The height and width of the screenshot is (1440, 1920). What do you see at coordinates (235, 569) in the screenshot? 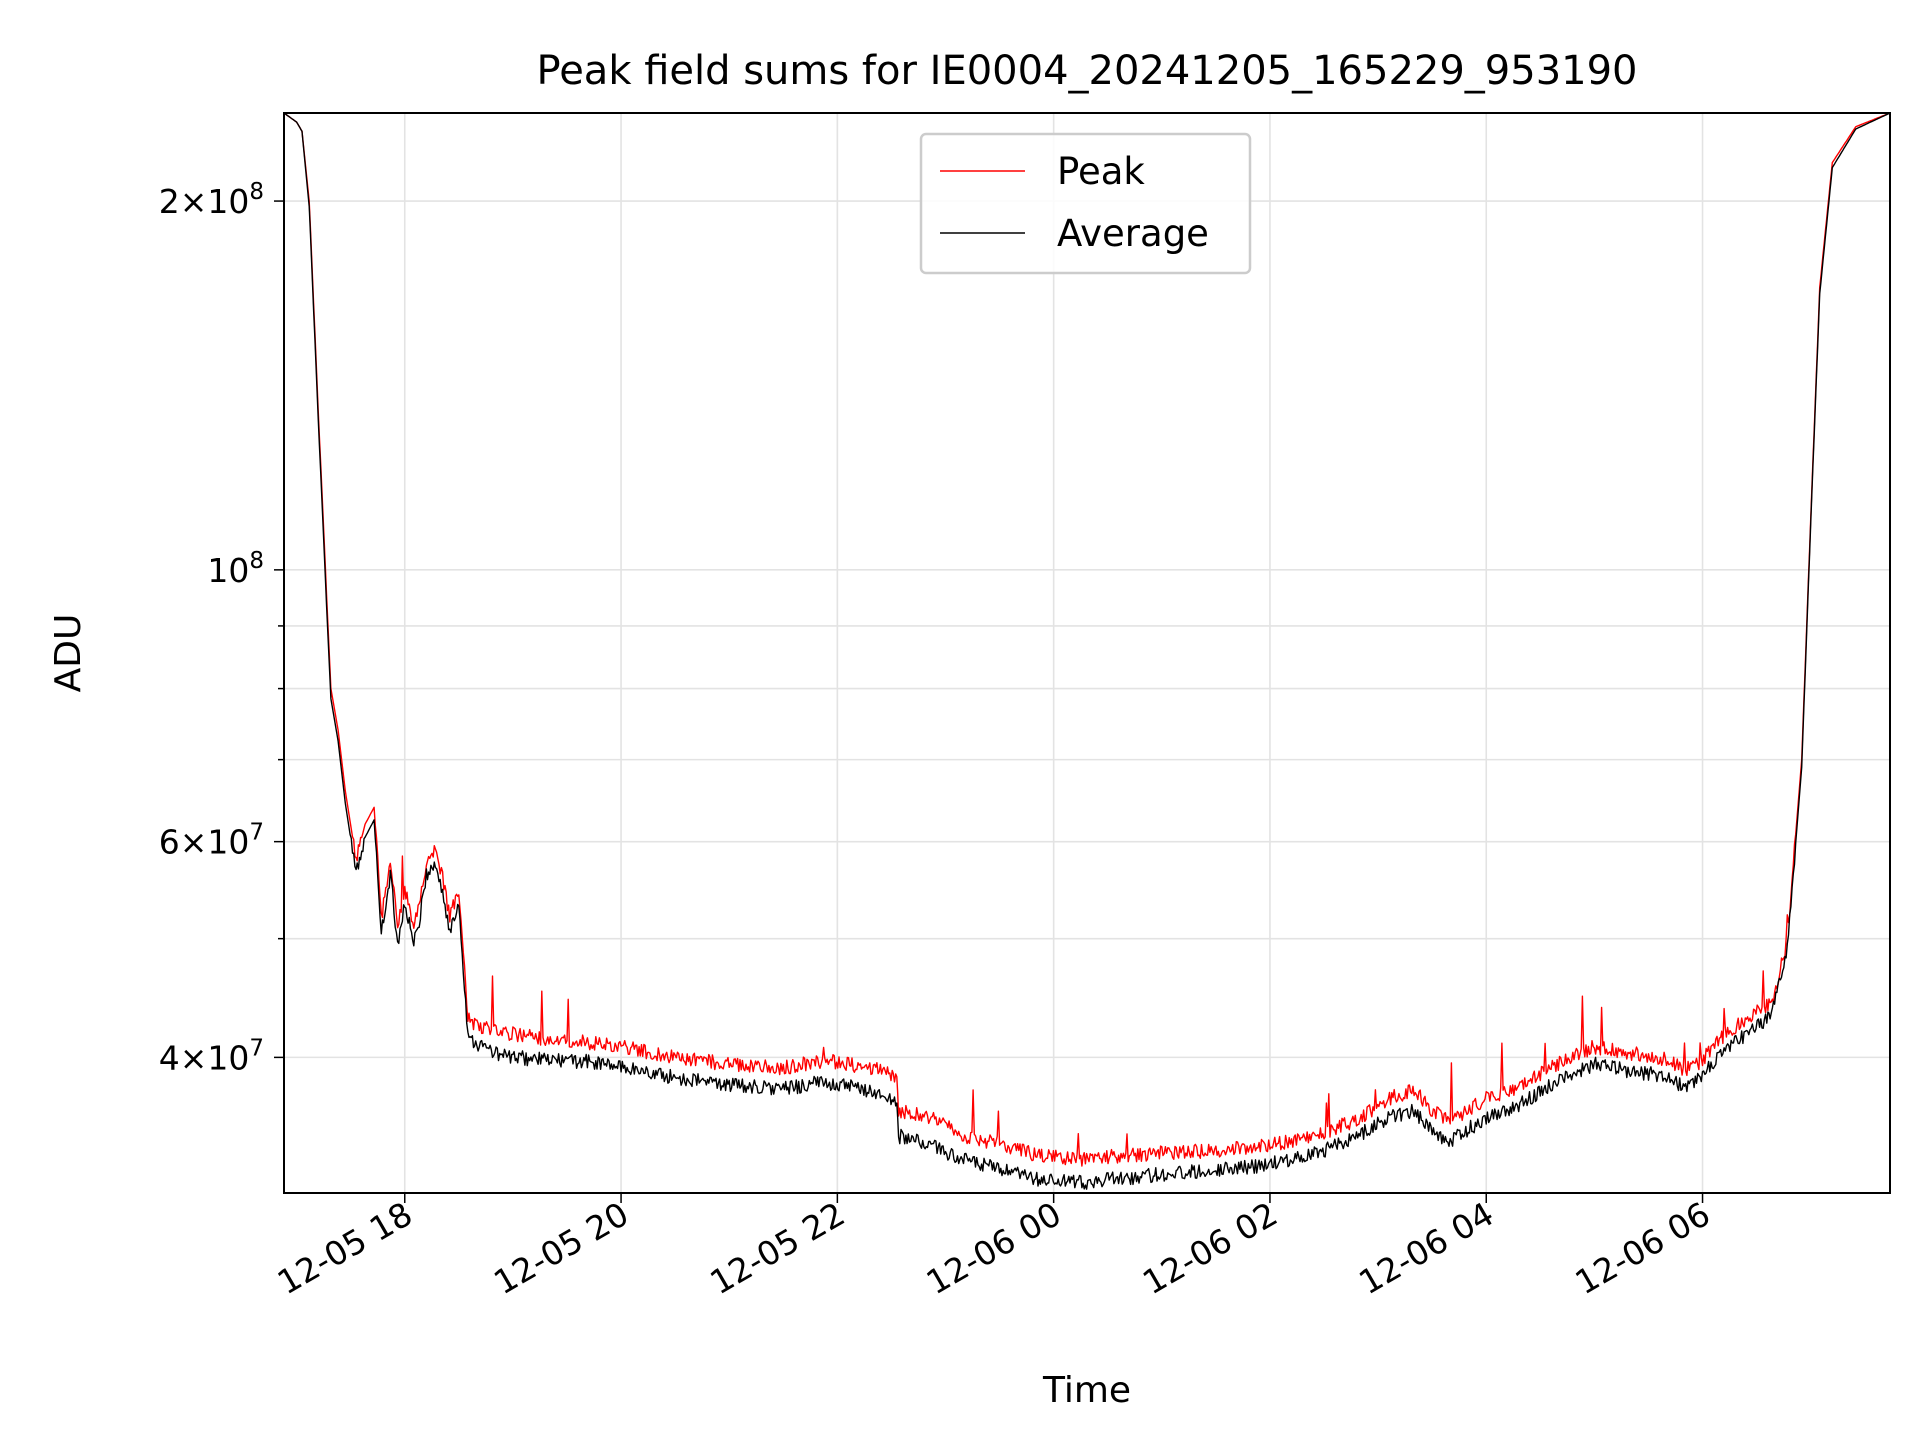
I see `y-tick-label: 108` at bounding box center [235, 569].